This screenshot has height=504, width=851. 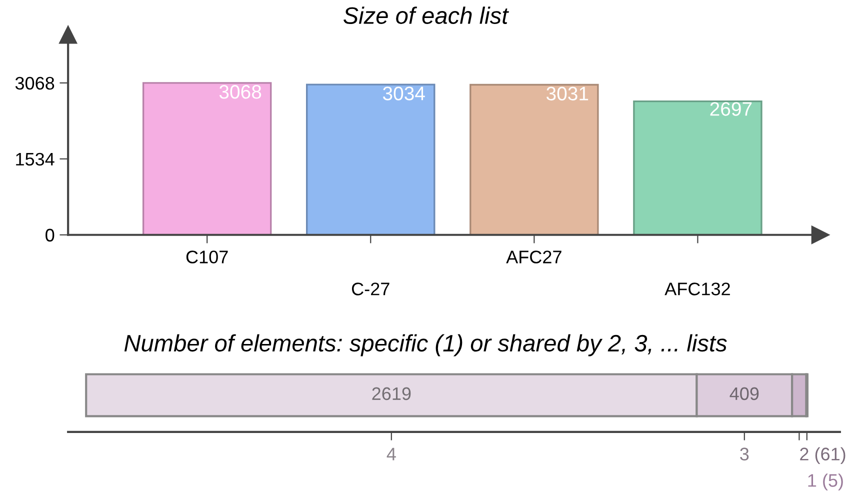 What do you see at coordinates (207, 257) in the screenshot?
I see `x-tick-label: C107` at bounding box center [207, 257].